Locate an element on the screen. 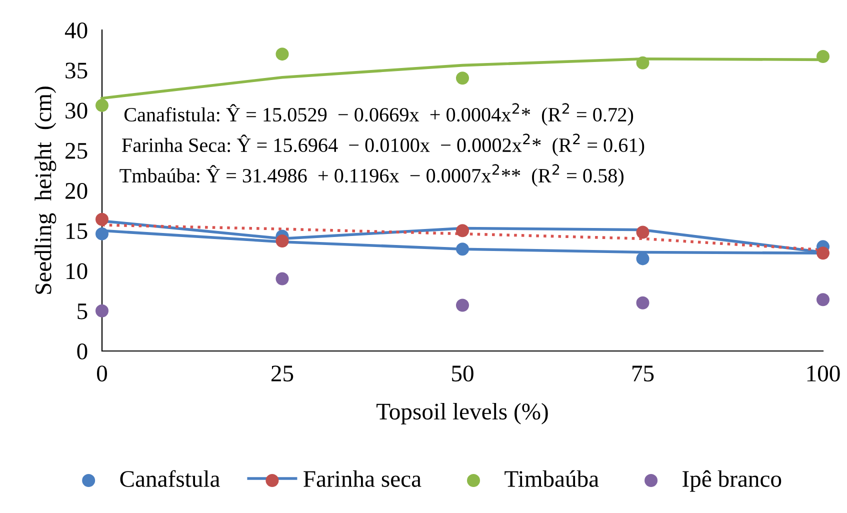 The width and height of the screenshot is (847, 513). y-tick-label: 5 is located at coordinates (83, 312).